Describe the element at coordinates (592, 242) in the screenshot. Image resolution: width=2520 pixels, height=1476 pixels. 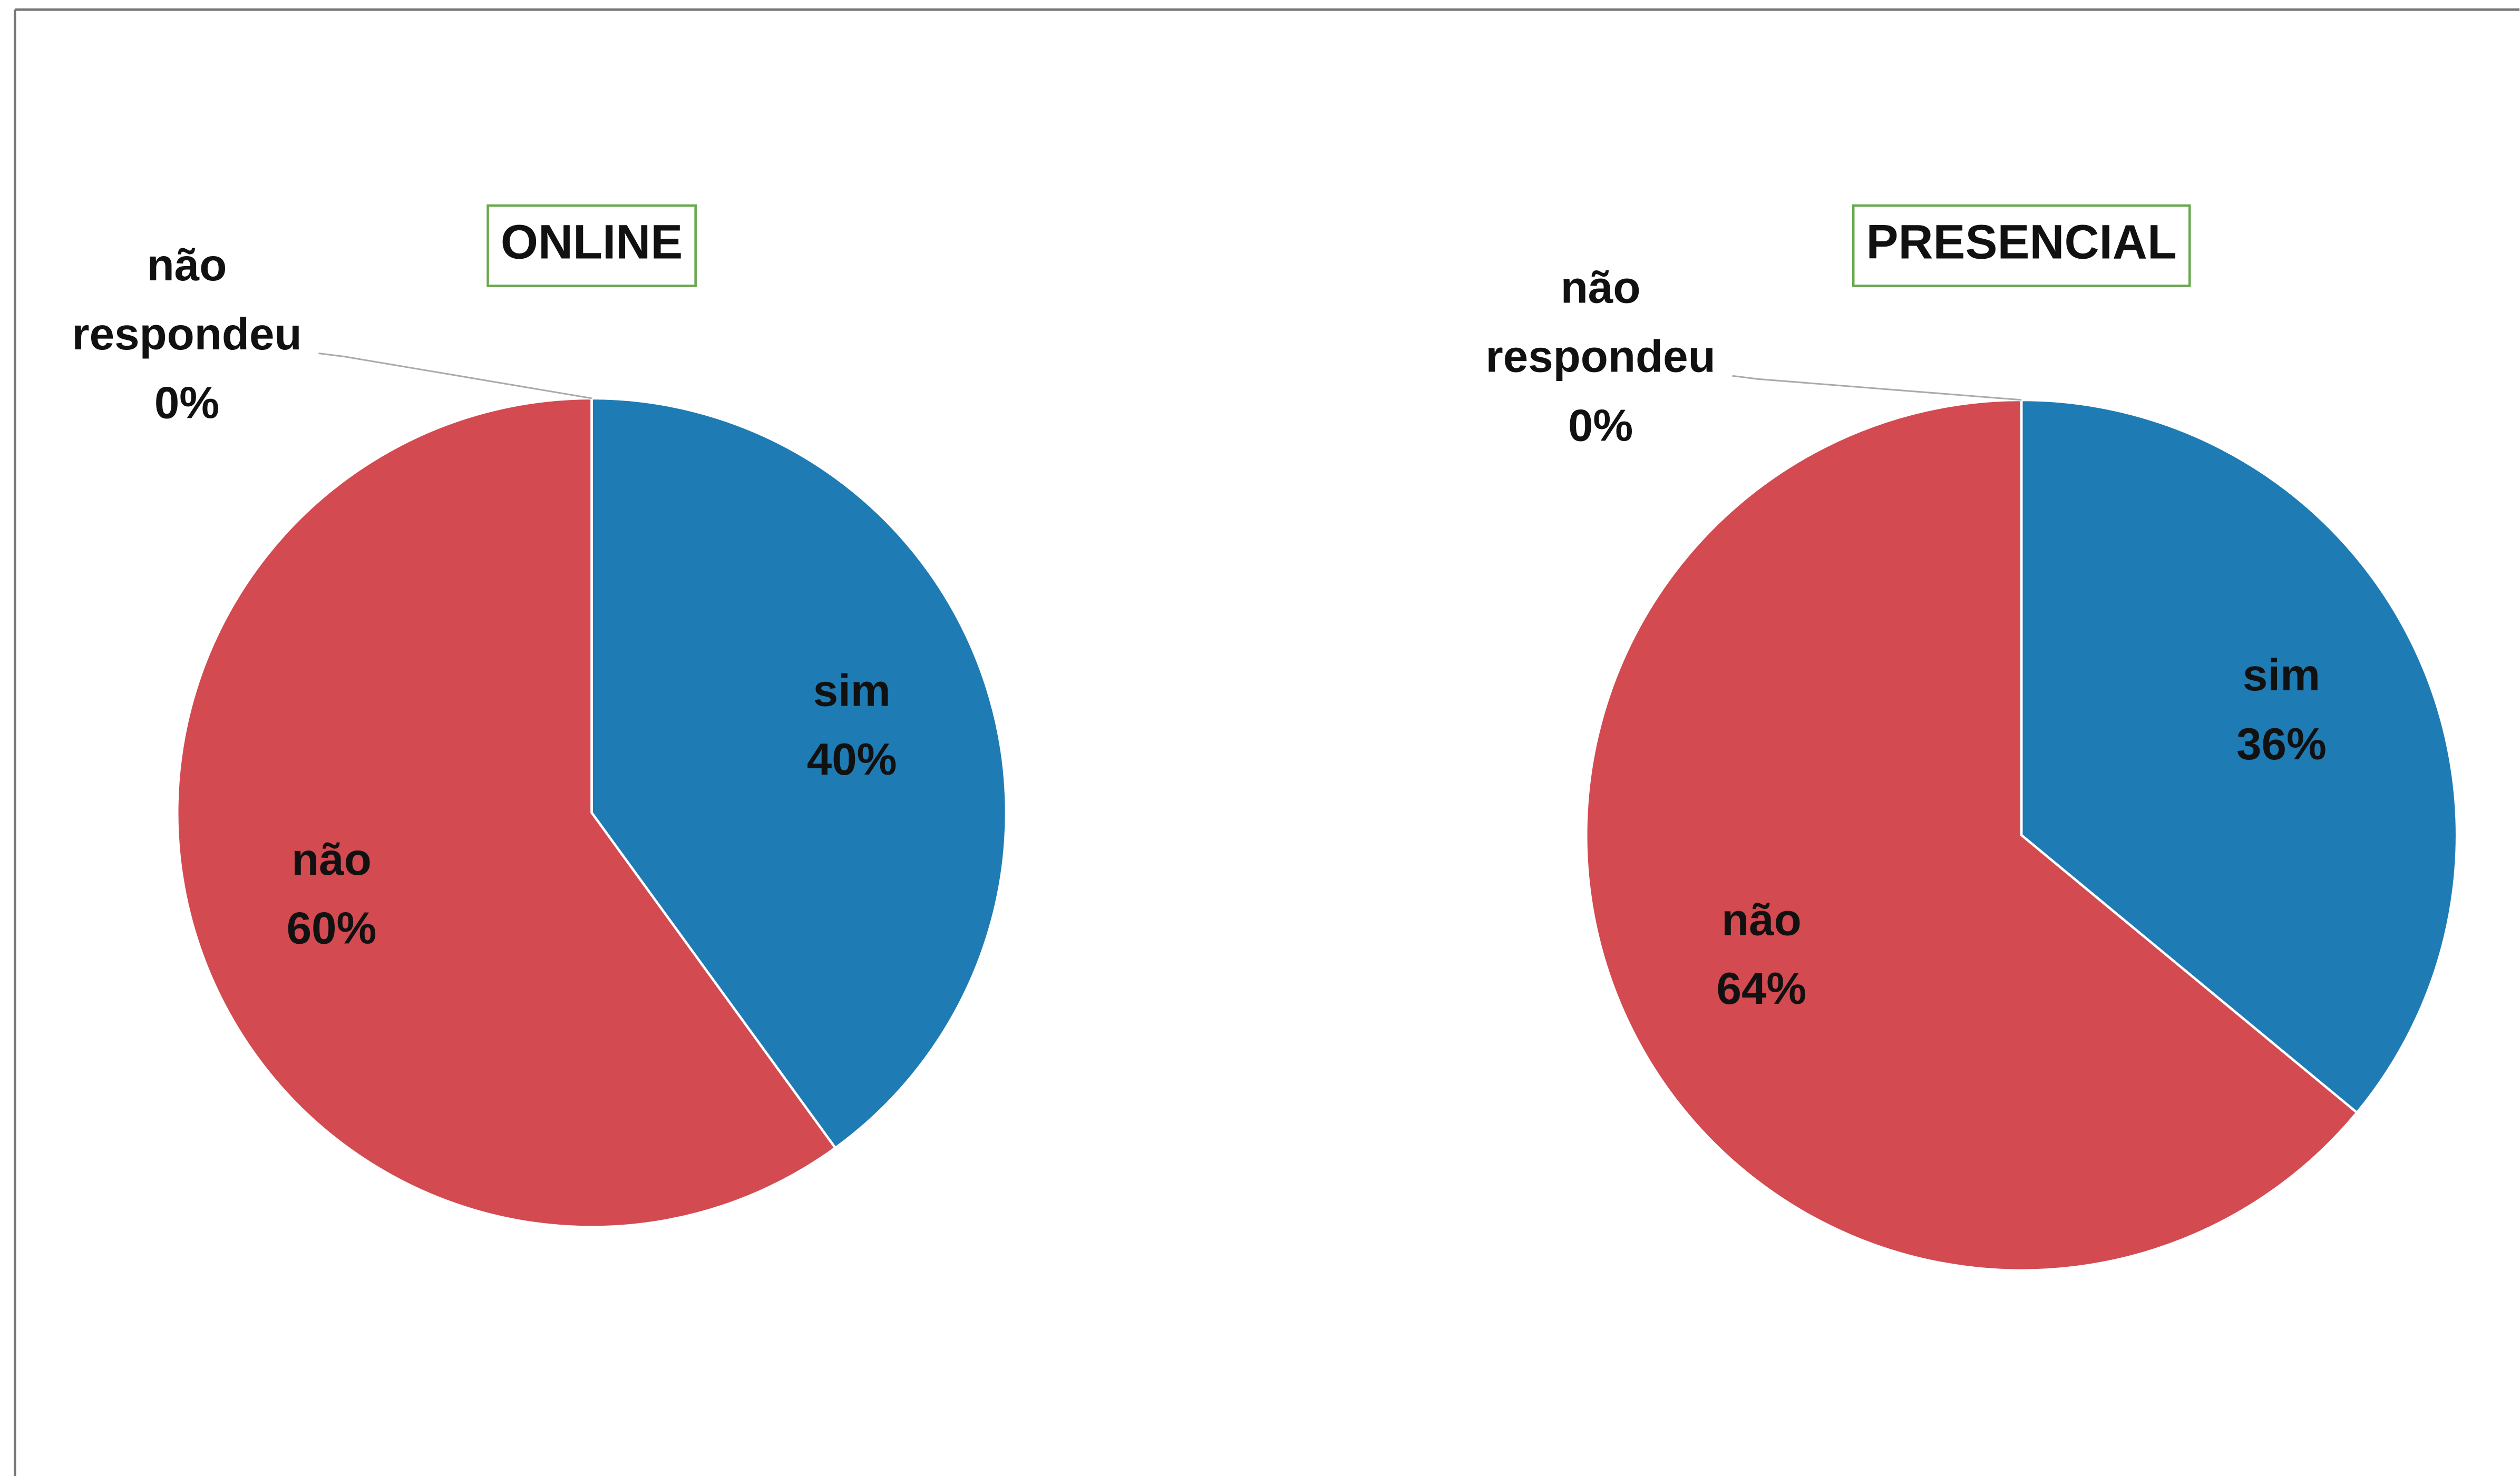
I see `chart-title: ONLINE` at that location.